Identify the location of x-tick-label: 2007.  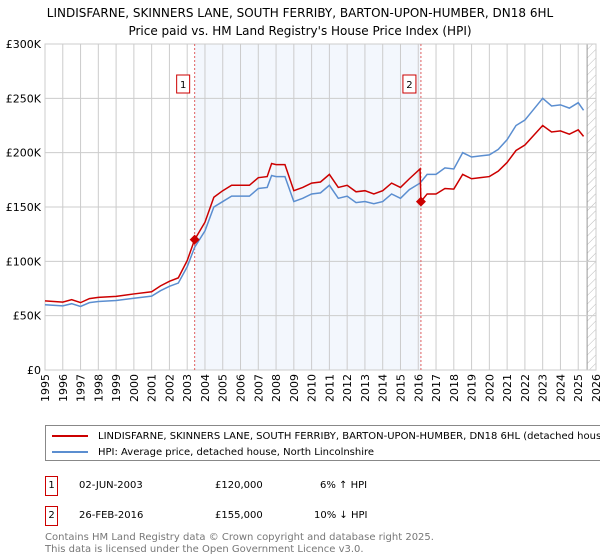
(258, 388).